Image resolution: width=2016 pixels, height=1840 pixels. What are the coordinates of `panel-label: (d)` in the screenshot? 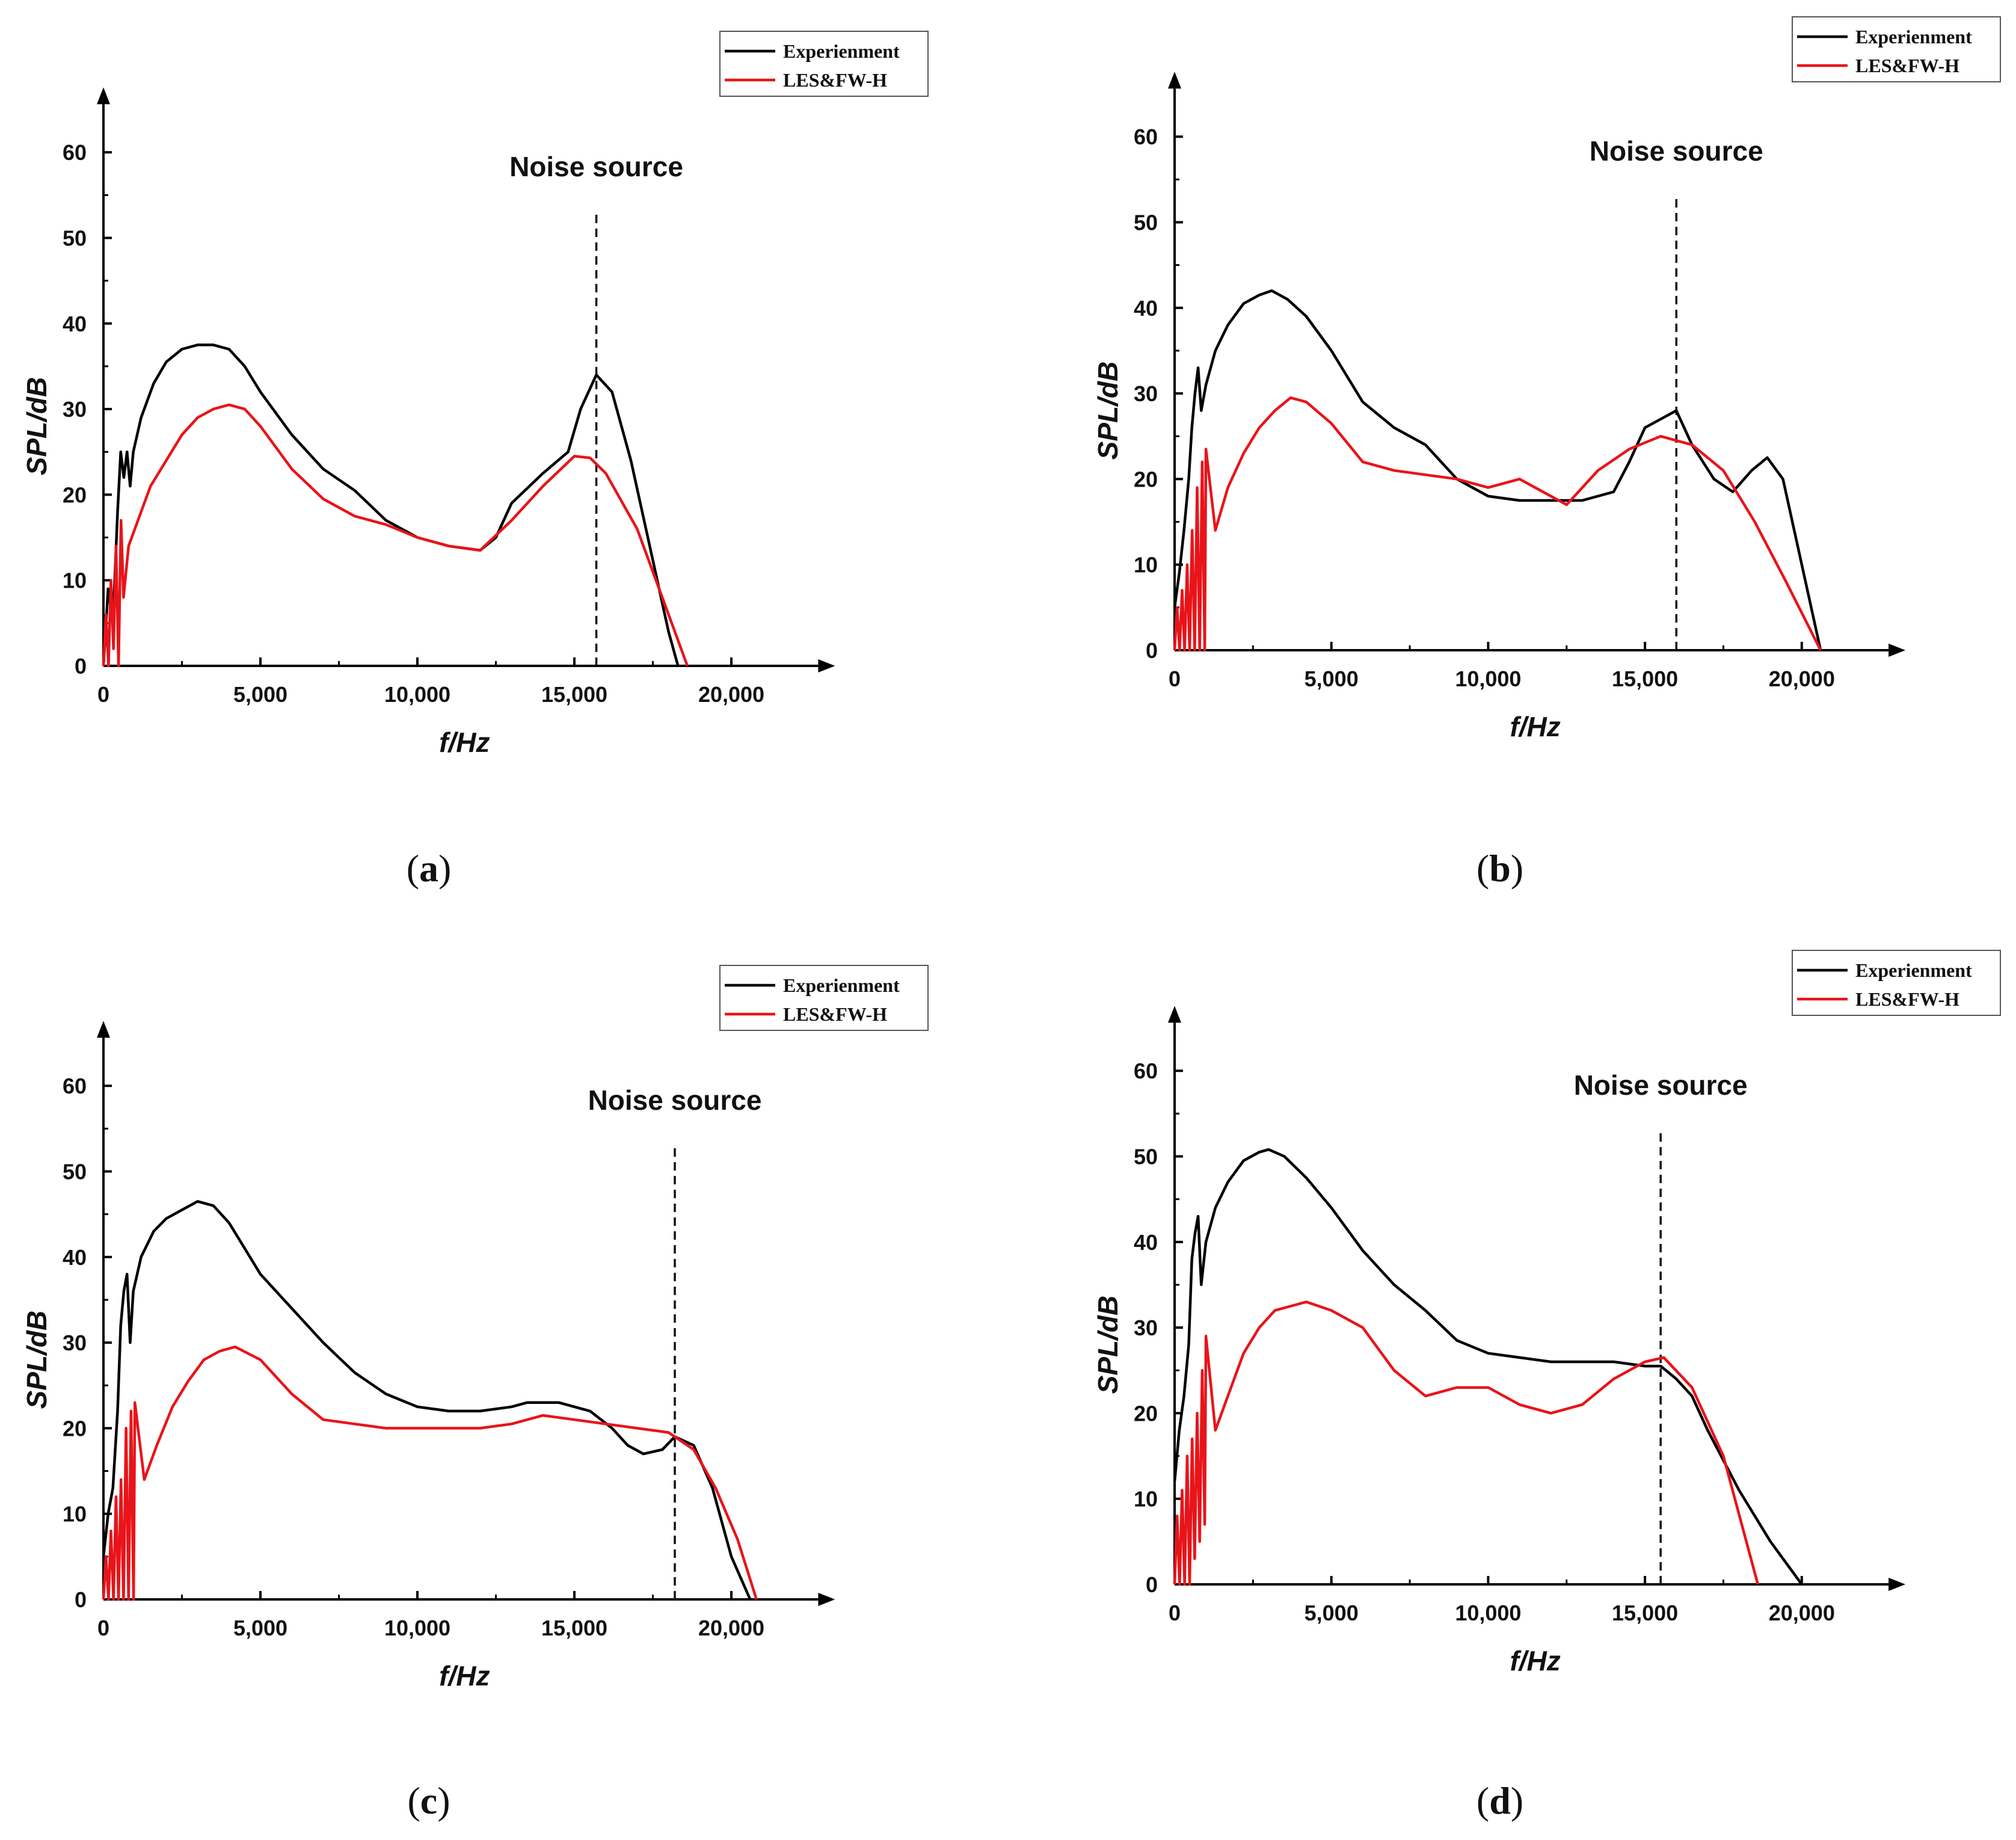 It's located at (1500, 1800).